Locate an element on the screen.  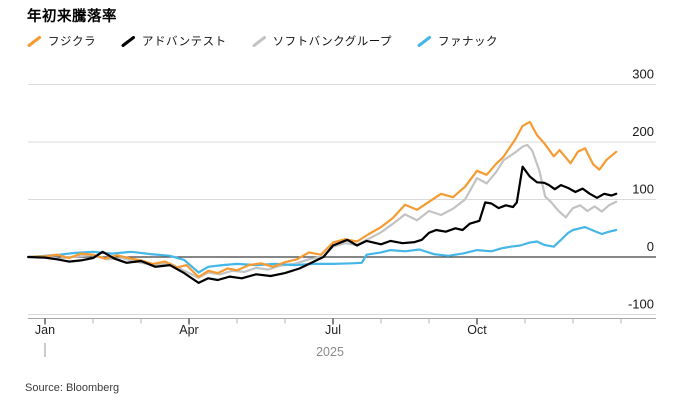
legend-item-softbank-group: ソフトバンクグループ is located at coordinates (322, 41).